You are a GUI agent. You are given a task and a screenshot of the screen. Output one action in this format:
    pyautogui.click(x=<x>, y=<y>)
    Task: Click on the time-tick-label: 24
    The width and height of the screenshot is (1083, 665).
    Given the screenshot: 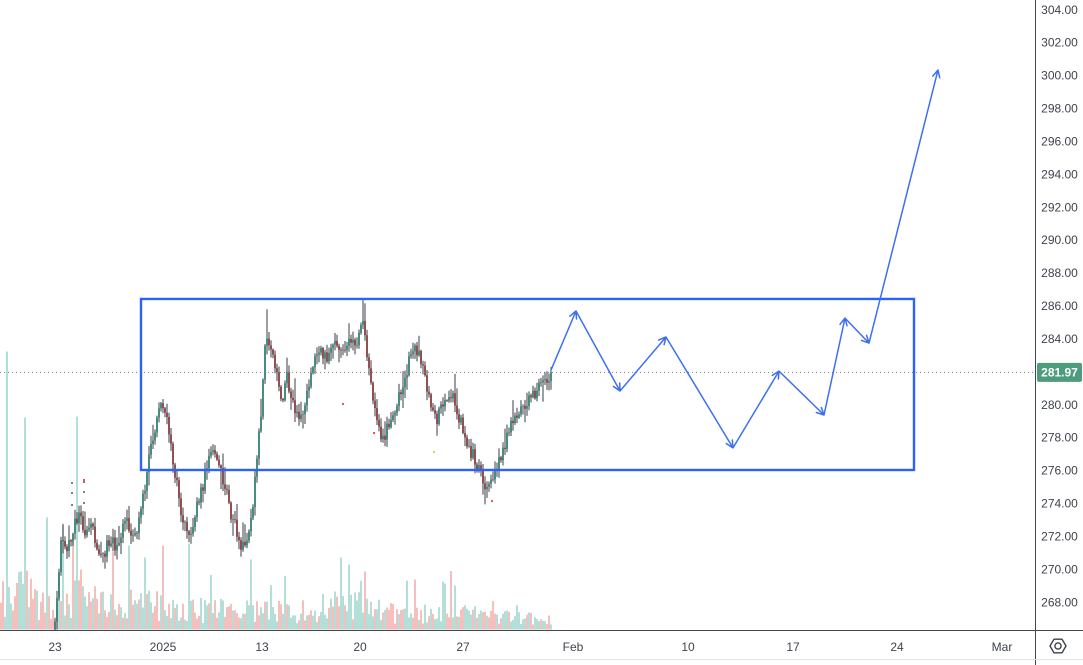 What is the action you would take?
    pyautogui.click(x=897, y=647)
    